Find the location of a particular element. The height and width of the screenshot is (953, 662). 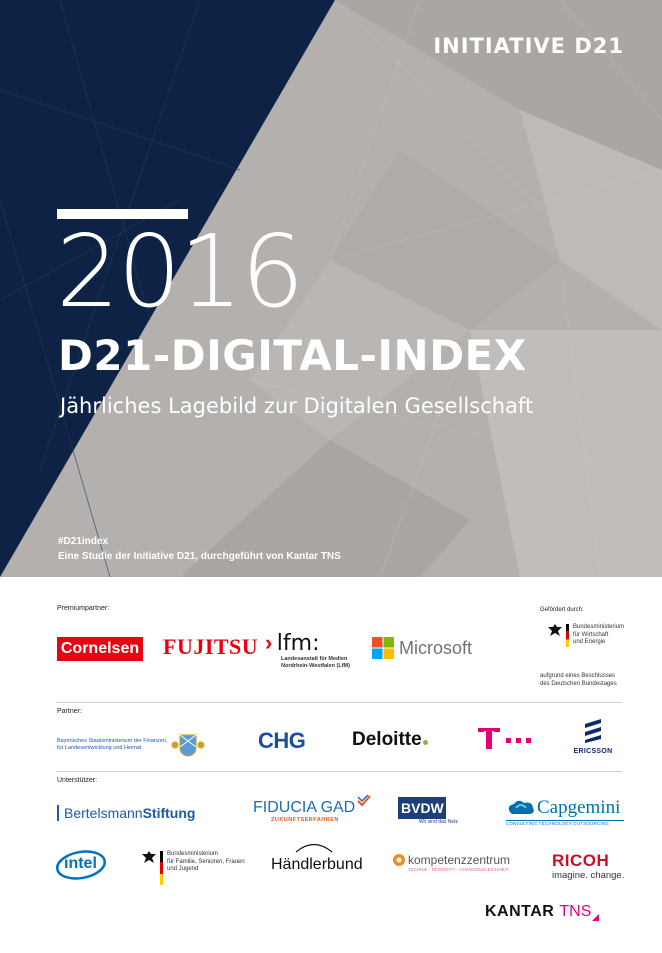

intel-swoosh-icon is located at coordinates (81, 865).